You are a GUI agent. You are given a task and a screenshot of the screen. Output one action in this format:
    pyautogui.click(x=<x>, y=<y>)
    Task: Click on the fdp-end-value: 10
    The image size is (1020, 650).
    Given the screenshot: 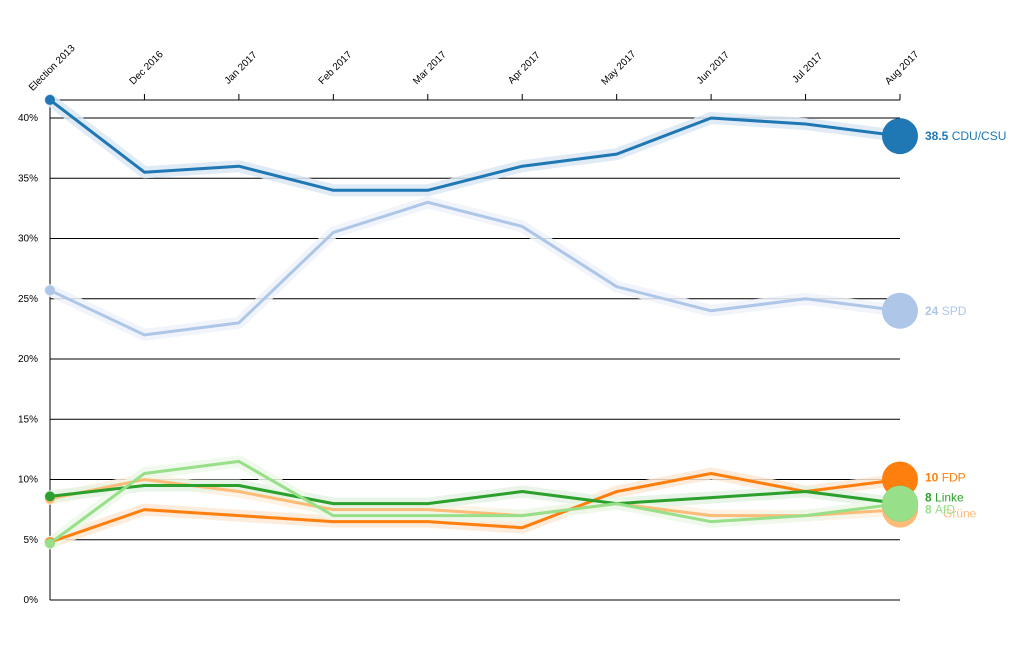 What is the action you would take?
    pyautogui.click(x=933, y=478)
    